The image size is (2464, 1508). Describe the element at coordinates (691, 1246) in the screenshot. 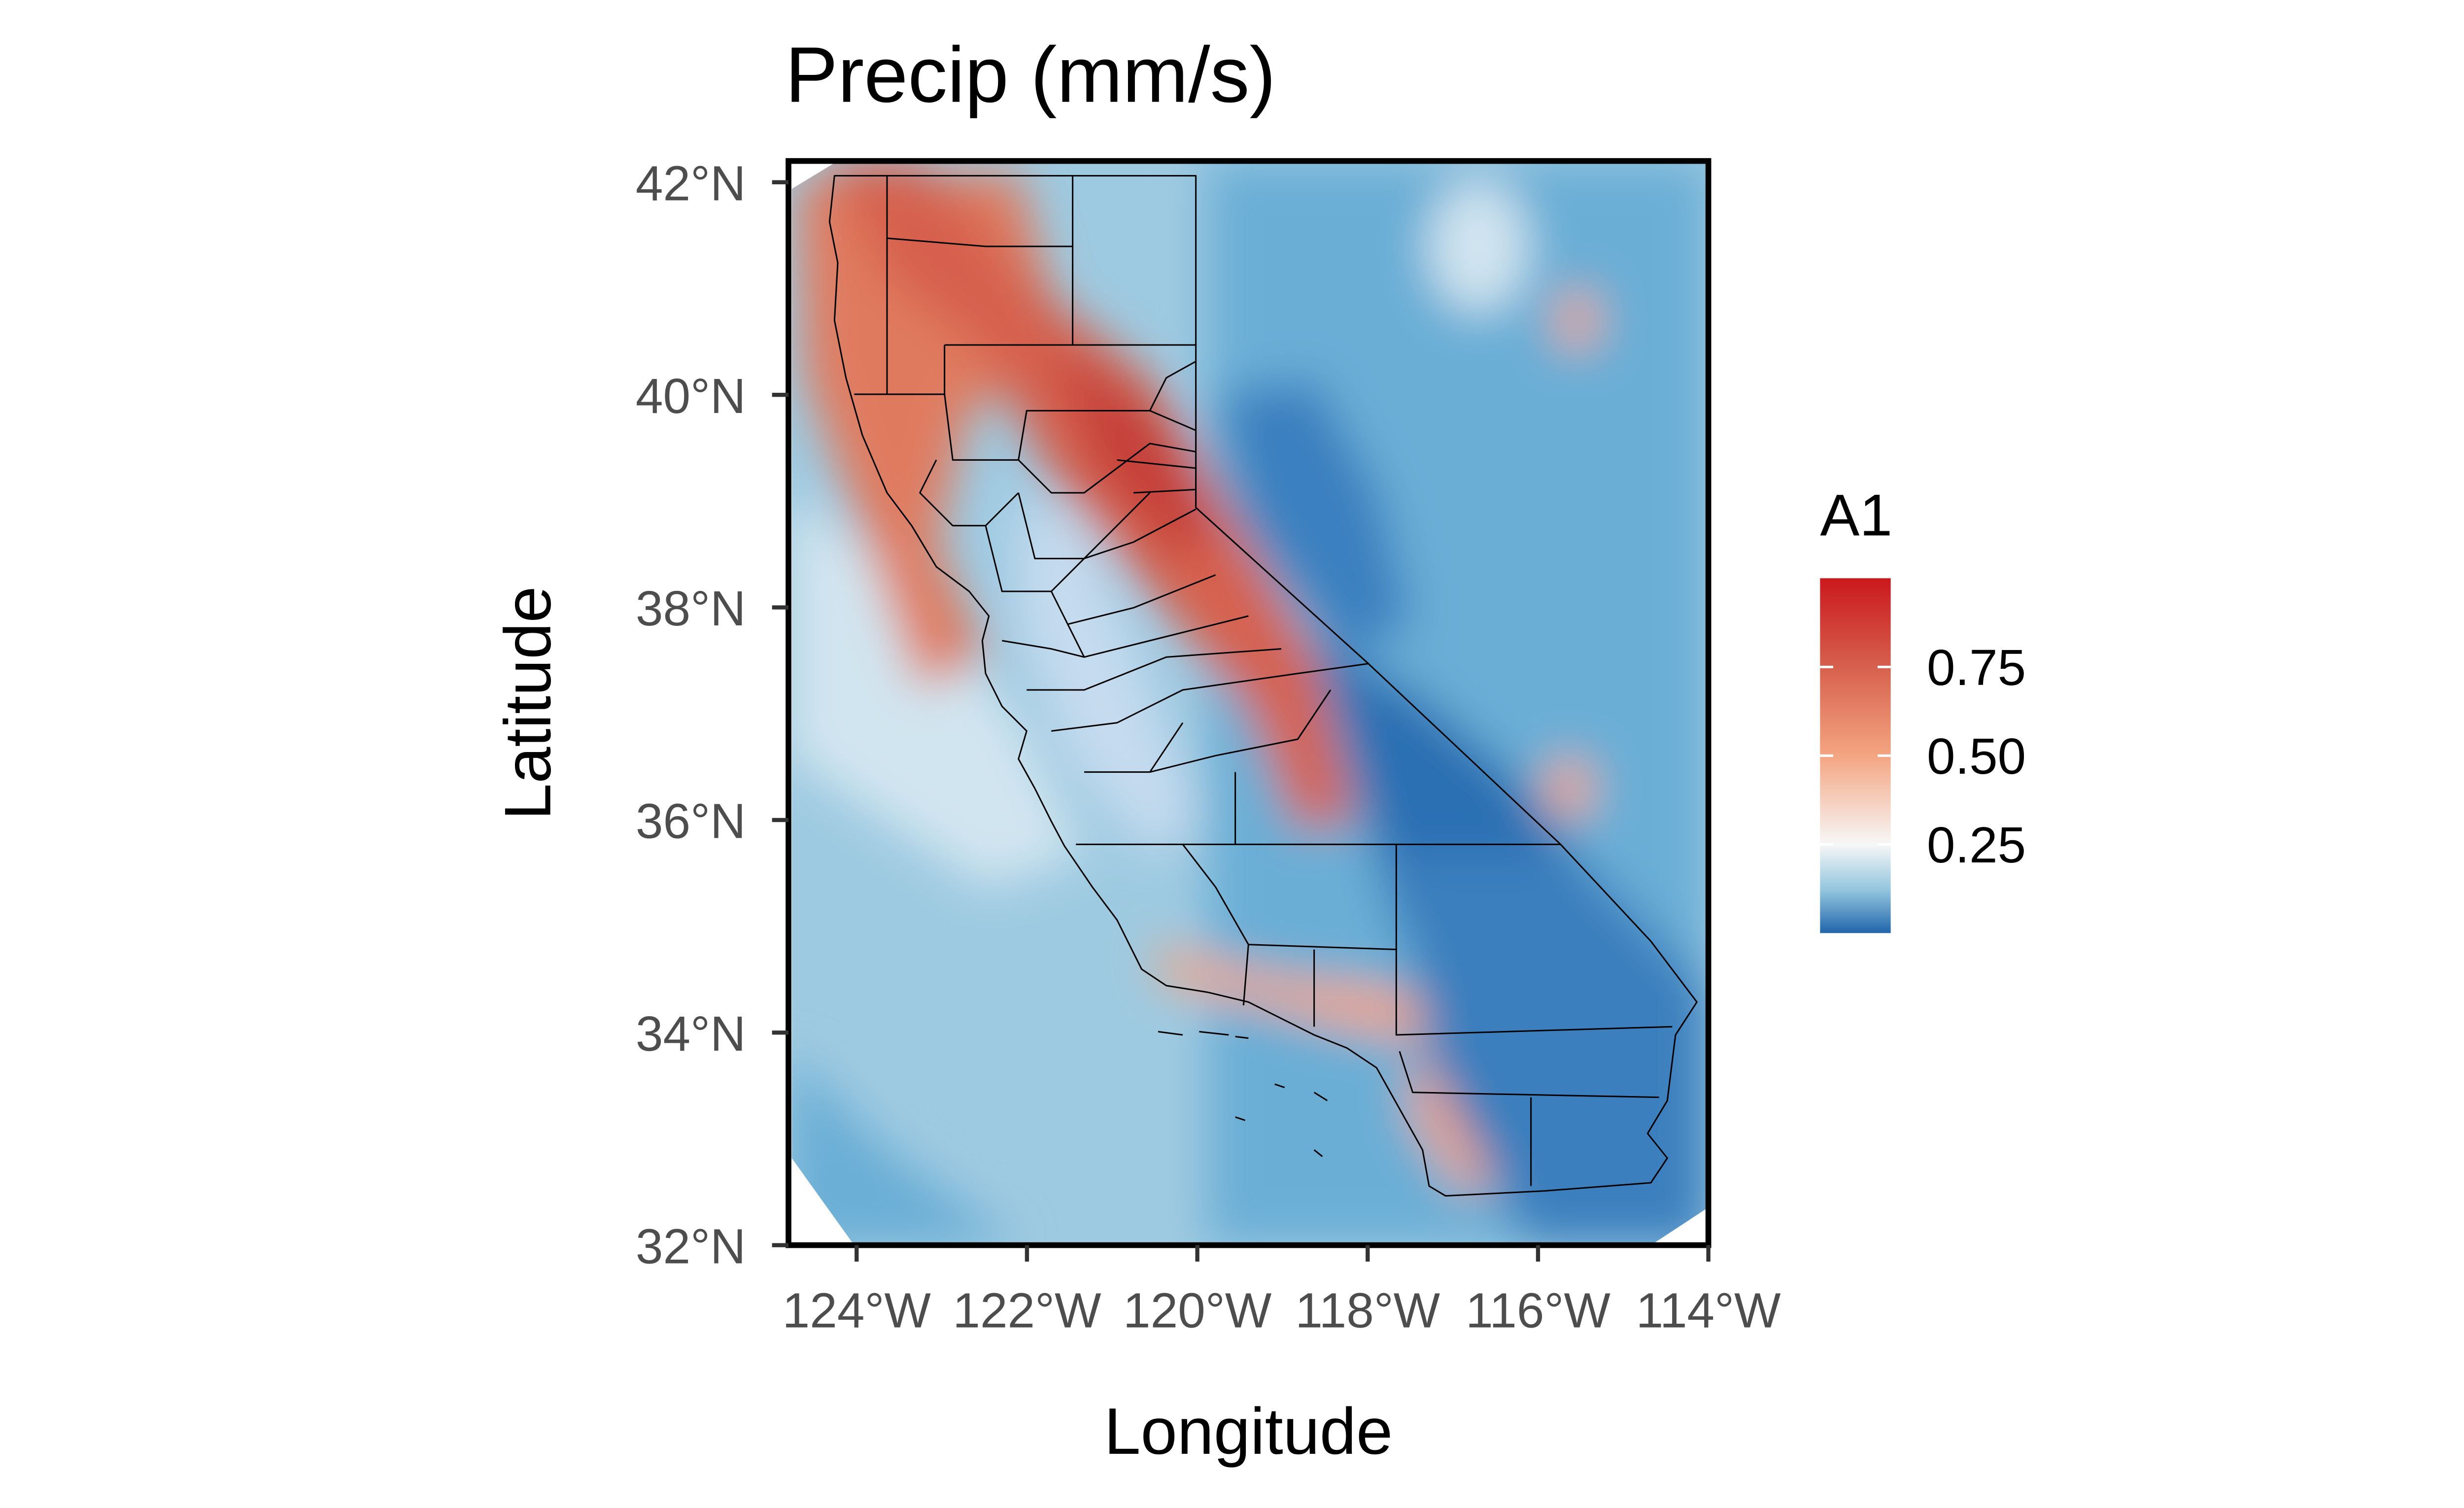

I see `y-tick-label: 32°N` at that location.